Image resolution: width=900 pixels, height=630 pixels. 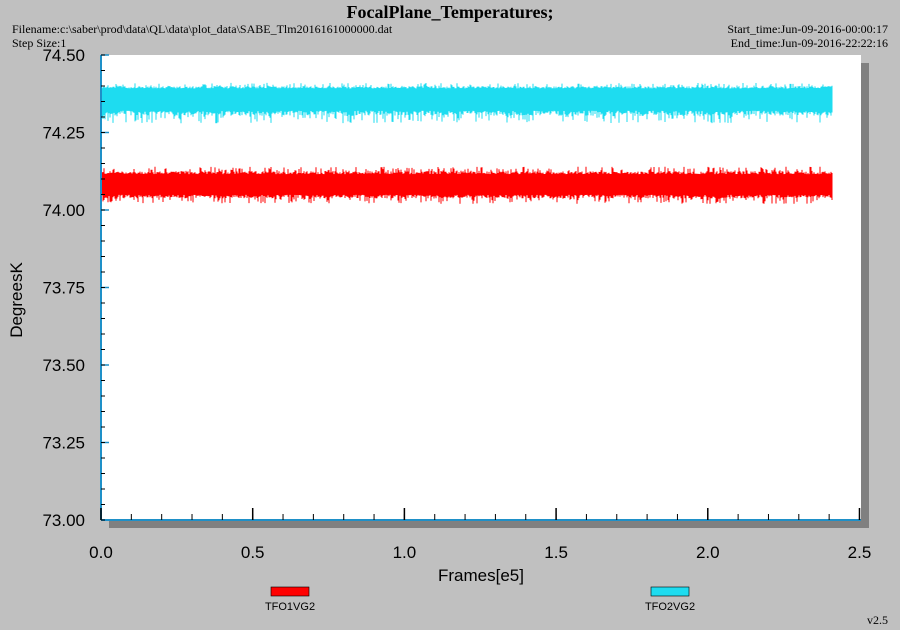 I want to click on x-tick-label: 0.0, so click(x=101, y=552).